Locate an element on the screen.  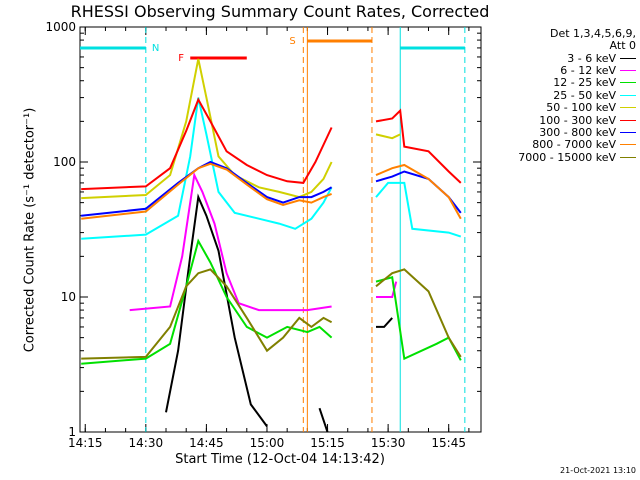
flare-label: F is located at coordinates (181, 58).